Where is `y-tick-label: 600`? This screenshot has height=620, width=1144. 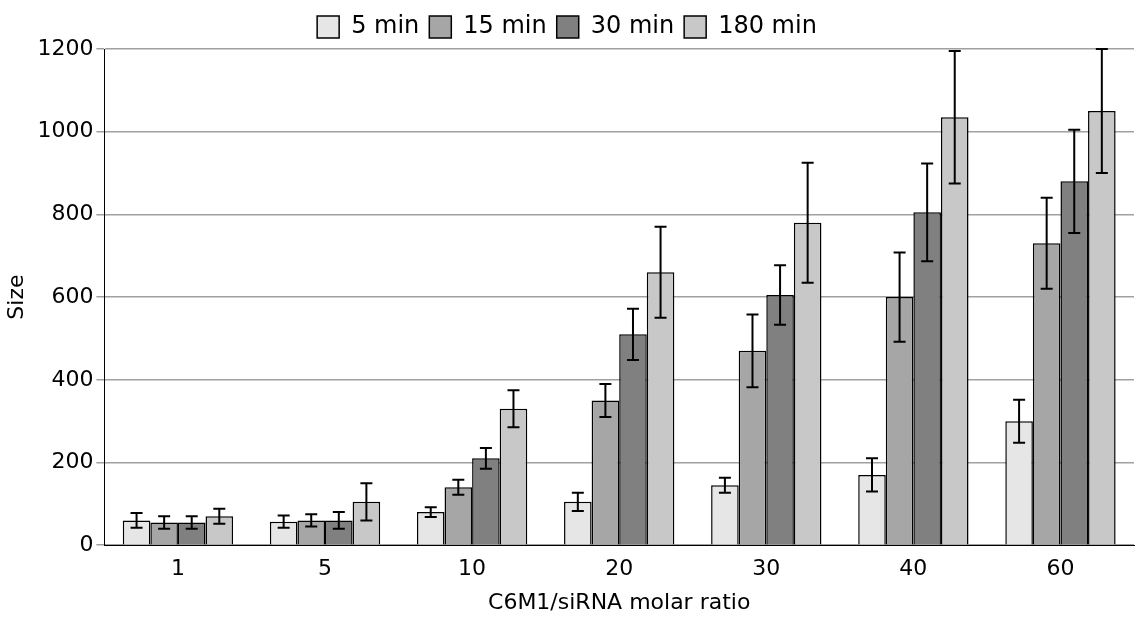
y-tick-label: 600 is located at coordinates (72, 295).